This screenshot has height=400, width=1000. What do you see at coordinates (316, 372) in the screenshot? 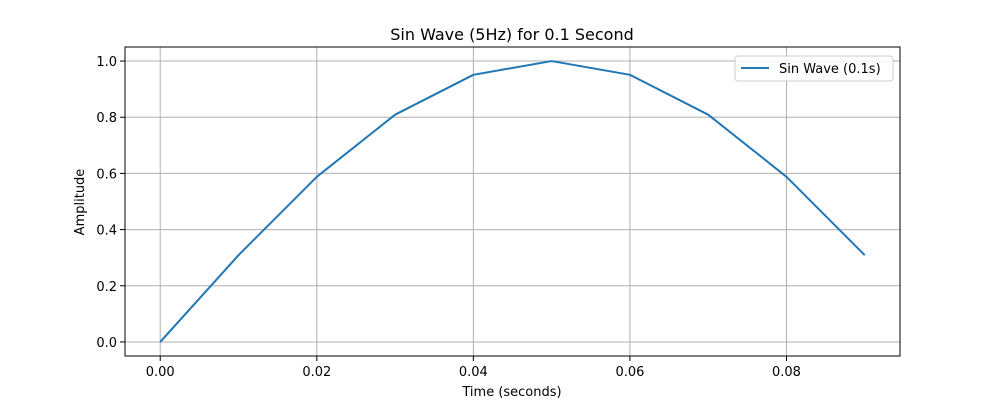
I see `x-tick-label: 0.02` at bounding box center [316, 372].